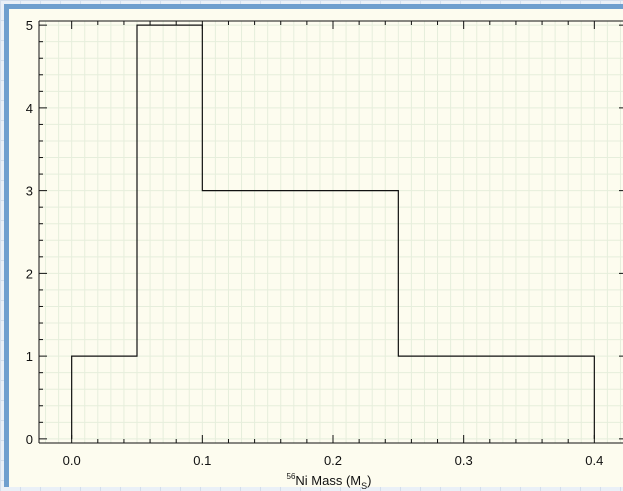 The height and width of the screenshot is (491, 623). I want to click on x-axis-title-main: Ni Mass (M, so click(328, 480).